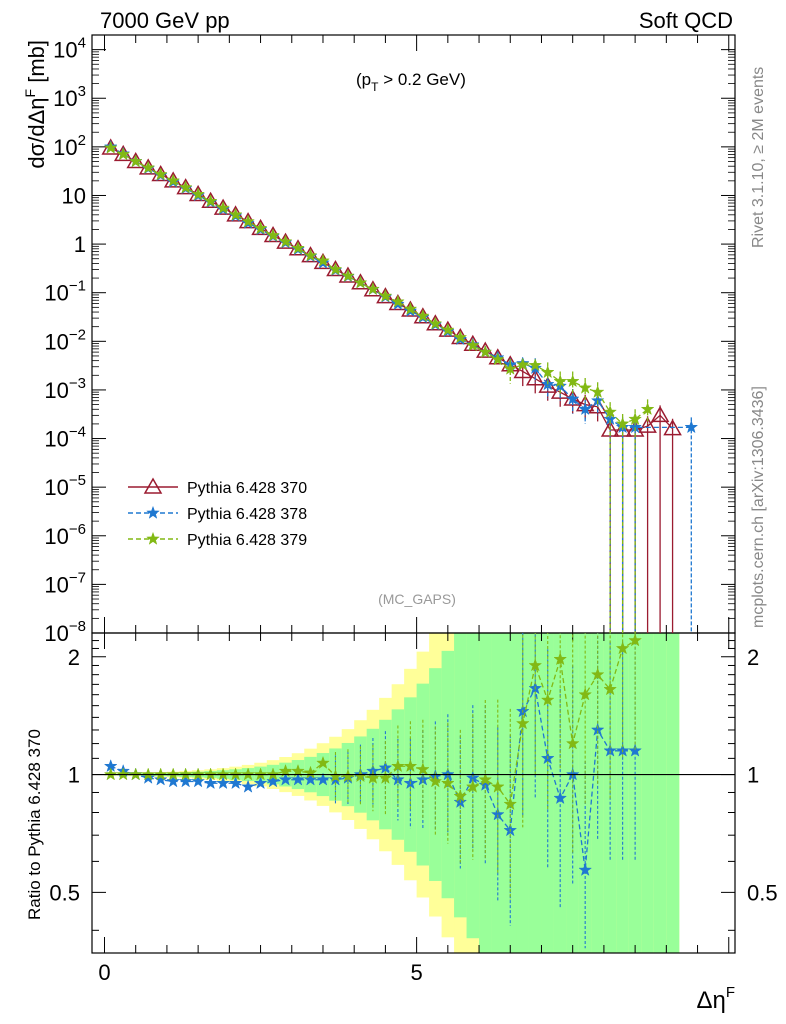 This screenshot has height=1024, width=786. Describe the element at coordinates (65, 438) in the screenshot. I see `y-tick-label: 10⁻⁴` at that location.